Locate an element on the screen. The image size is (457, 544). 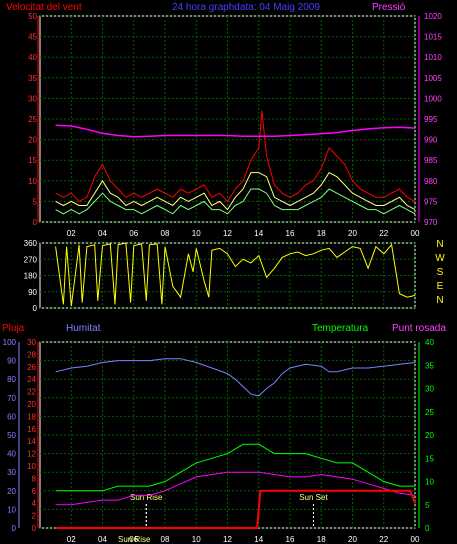
chart-title: 24 hora graphdata: 04 Maig 2009 is located at coordinates (246, 7).